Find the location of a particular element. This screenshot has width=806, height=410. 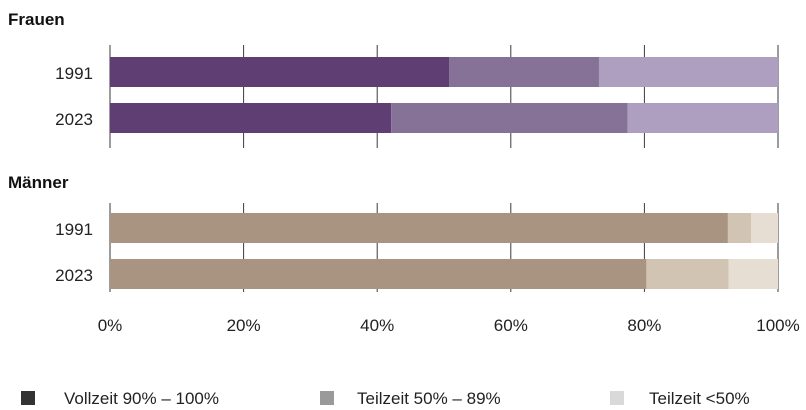

category-label-maenner-2023: 2023 is located at coordinates (74, 275).